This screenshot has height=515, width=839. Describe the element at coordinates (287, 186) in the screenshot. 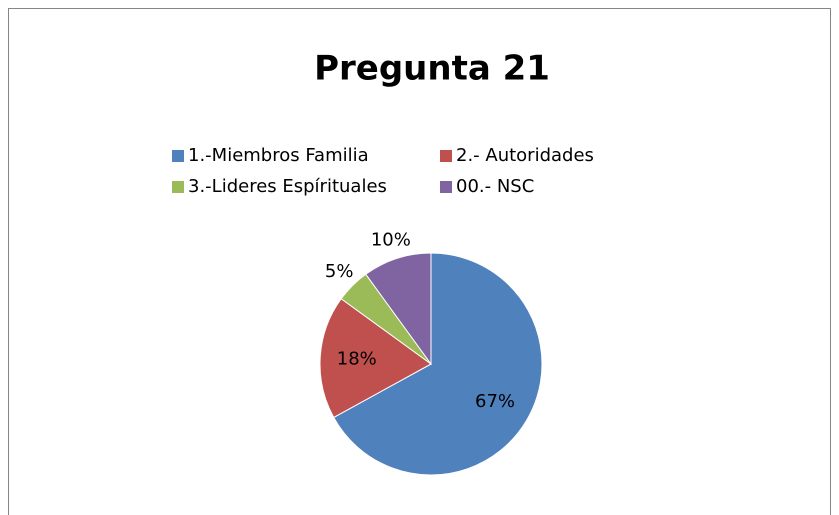

I see `legend-label: 3.-Lideres Espírituales` at that location.